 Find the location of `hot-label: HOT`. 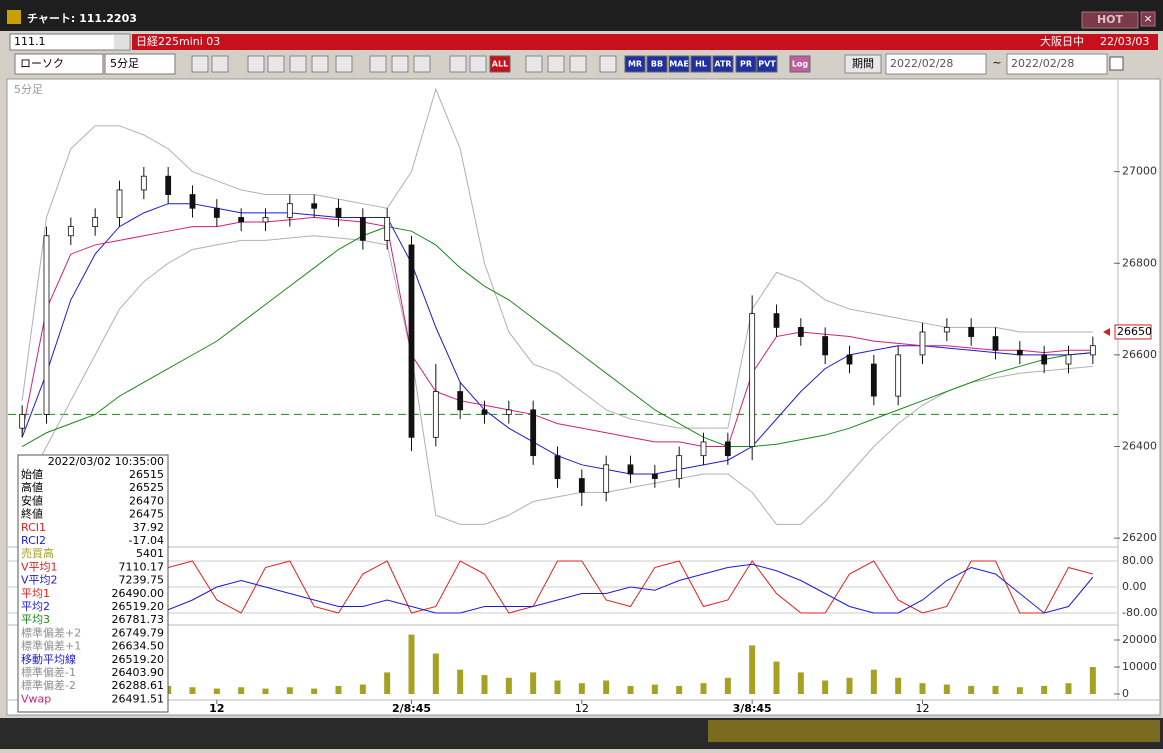

hot-label: HOT is located at coordinates (1110, 19).